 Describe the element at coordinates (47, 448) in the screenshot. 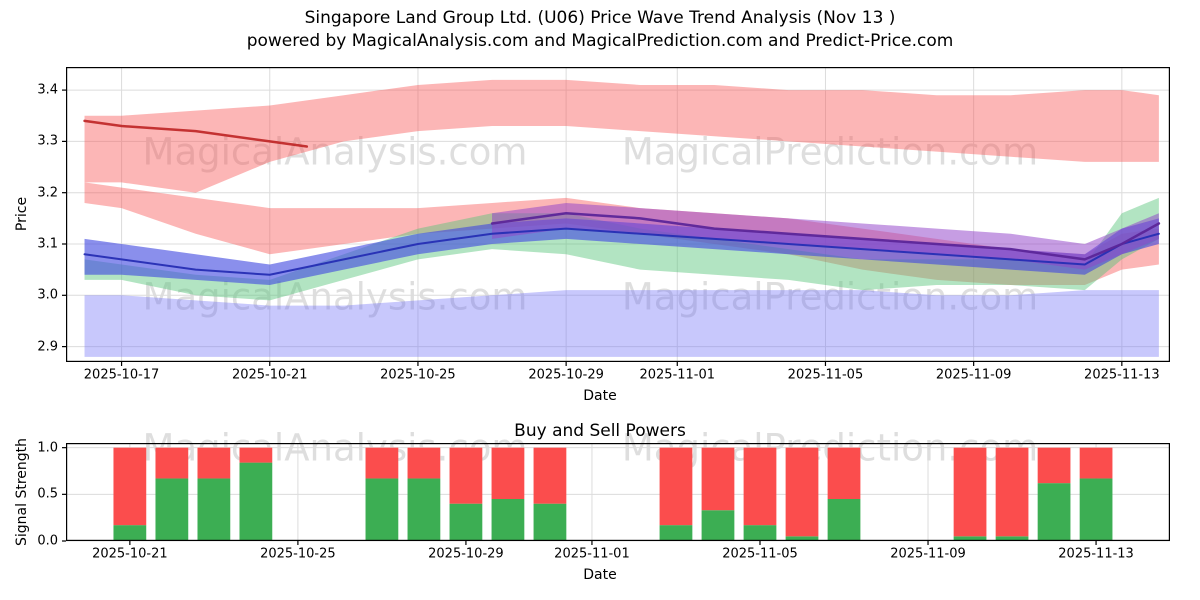

I see `tick-label: 1.0` at that location.